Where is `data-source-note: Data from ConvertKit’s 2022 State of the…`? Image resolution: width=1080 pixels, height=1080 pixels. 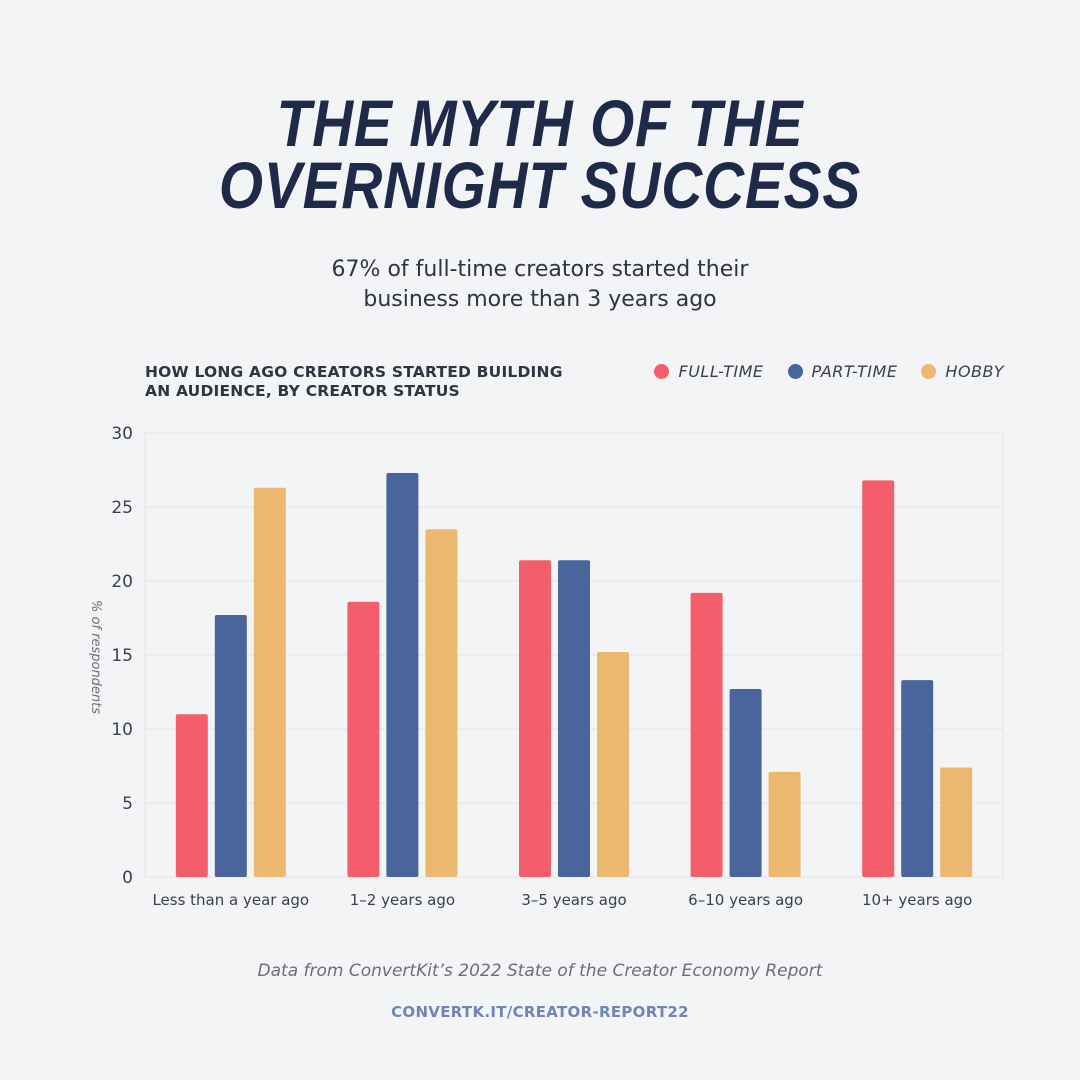
data-source-note: Data from ConvertKit’s 2022 State of the… is located at coordinates (540, 971).